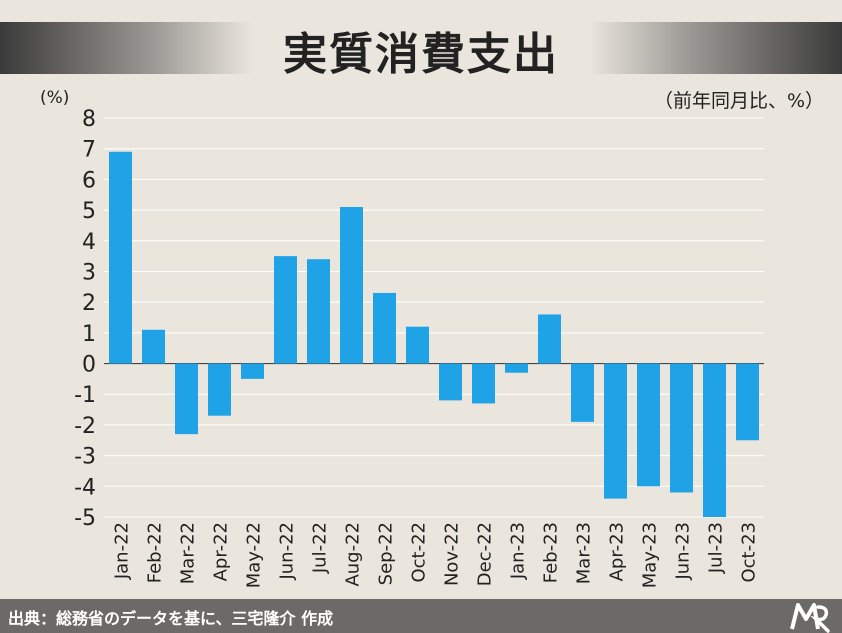 Image resolution: width=842 pixels, height=633 pixels. I want to click on y-tick-label: 1, so click(89, 334).